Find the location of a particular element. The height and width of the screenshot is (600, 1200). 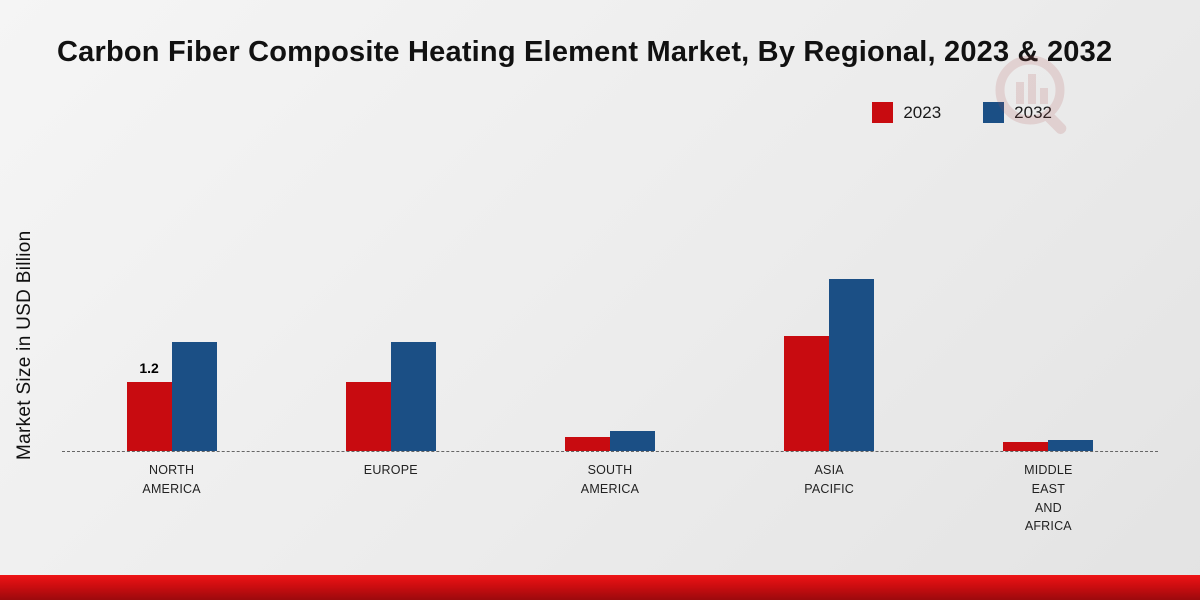

y-axis-label: Market Size in USD Billion is located at coordinates (24, 345).